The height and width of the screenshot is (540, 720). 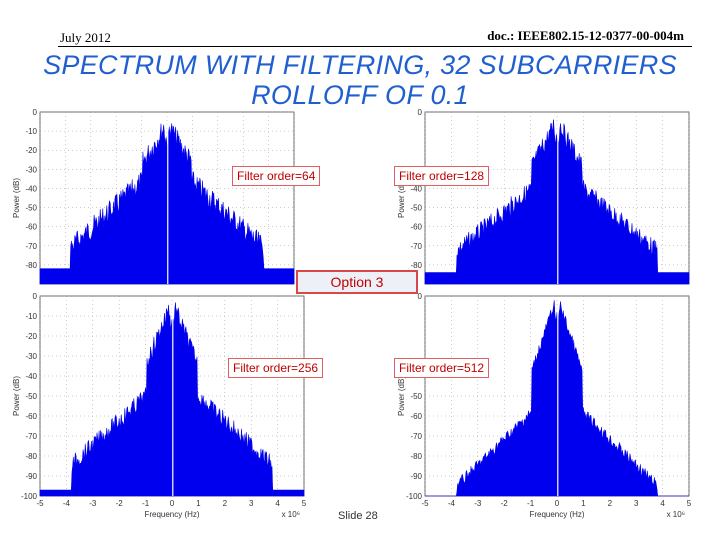 I want to click on header-rule, so click(x=375, y=46).